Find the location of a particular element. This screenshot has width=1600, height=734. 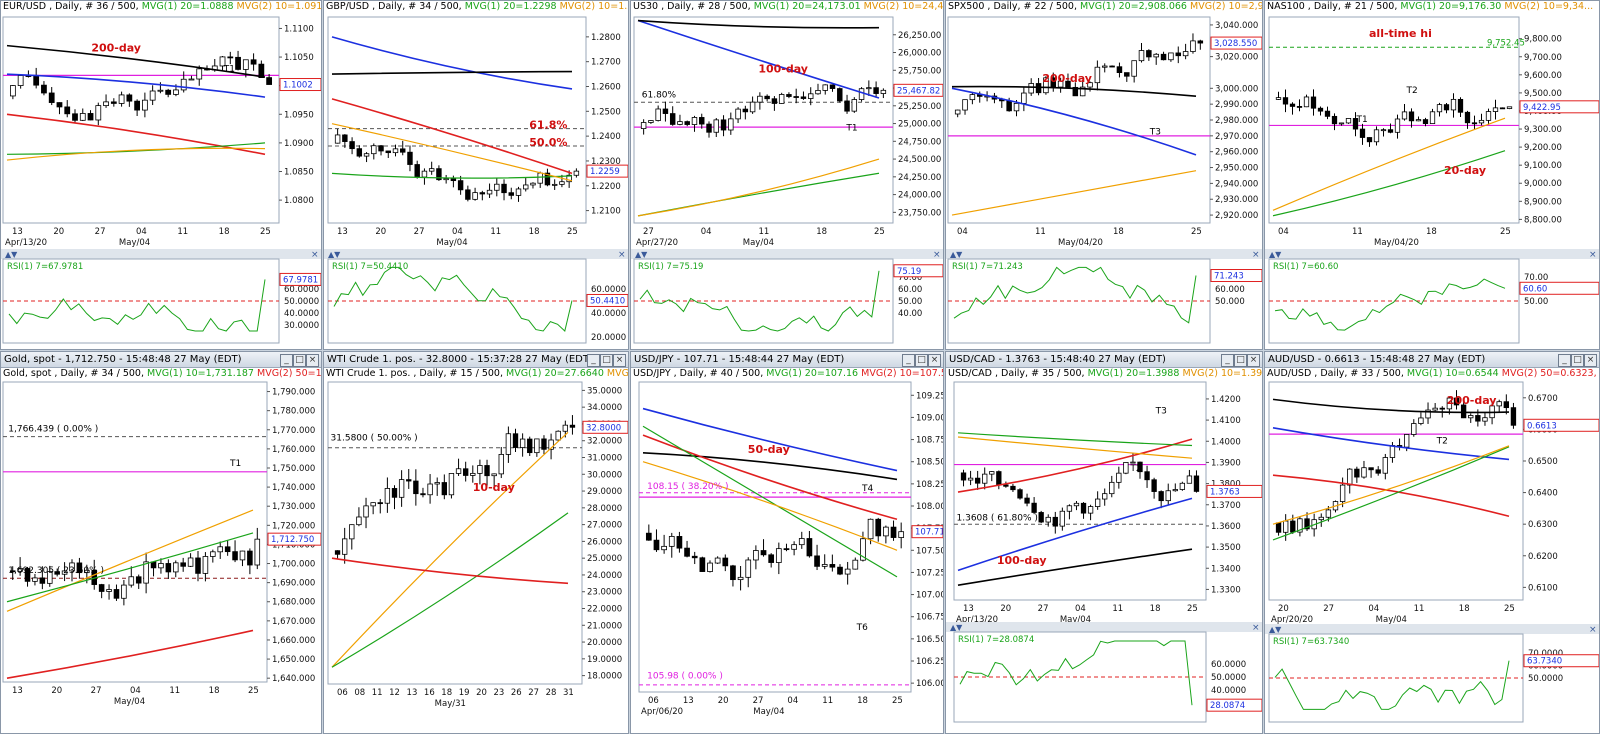

rsi-line is located at coordinates (1392, 685).